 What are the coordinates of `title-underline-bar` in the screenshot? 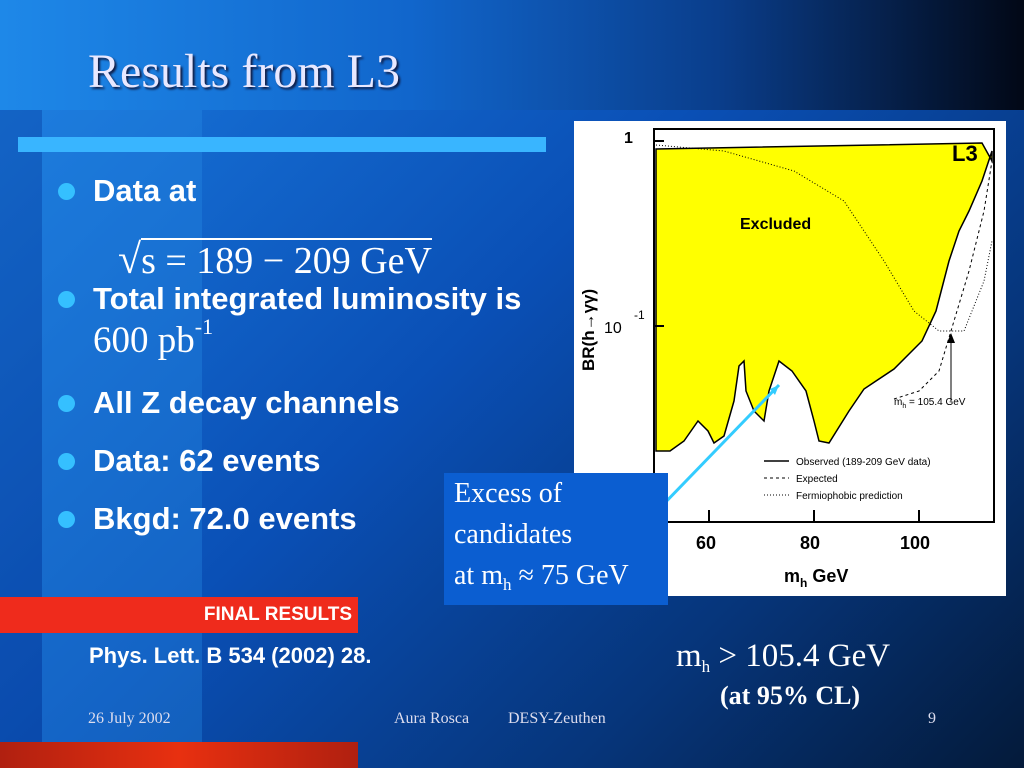 It's located at (282, 144).